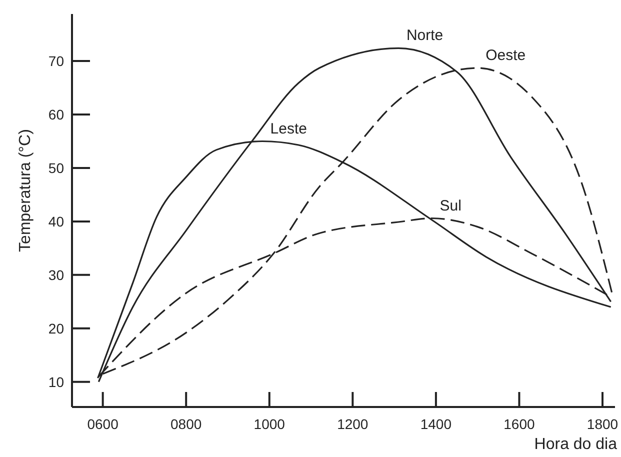 The image size is (621, 457). I want to click on y-tick-label: 40, so click(56, 221).